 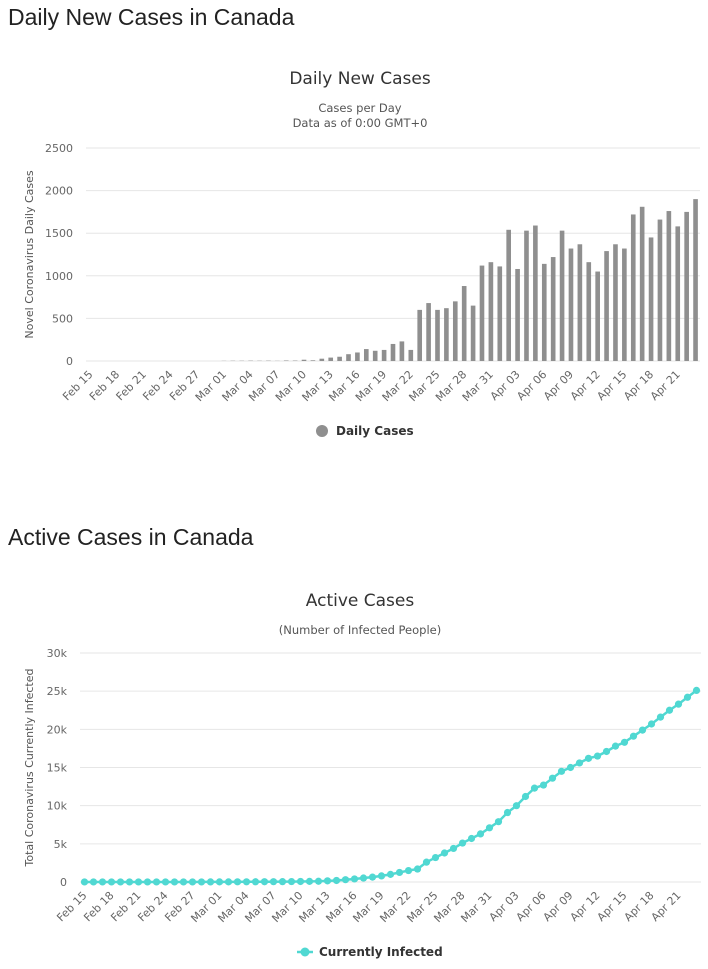 I want to click on chart-title: Active Cases, so click(x=360, y=601).